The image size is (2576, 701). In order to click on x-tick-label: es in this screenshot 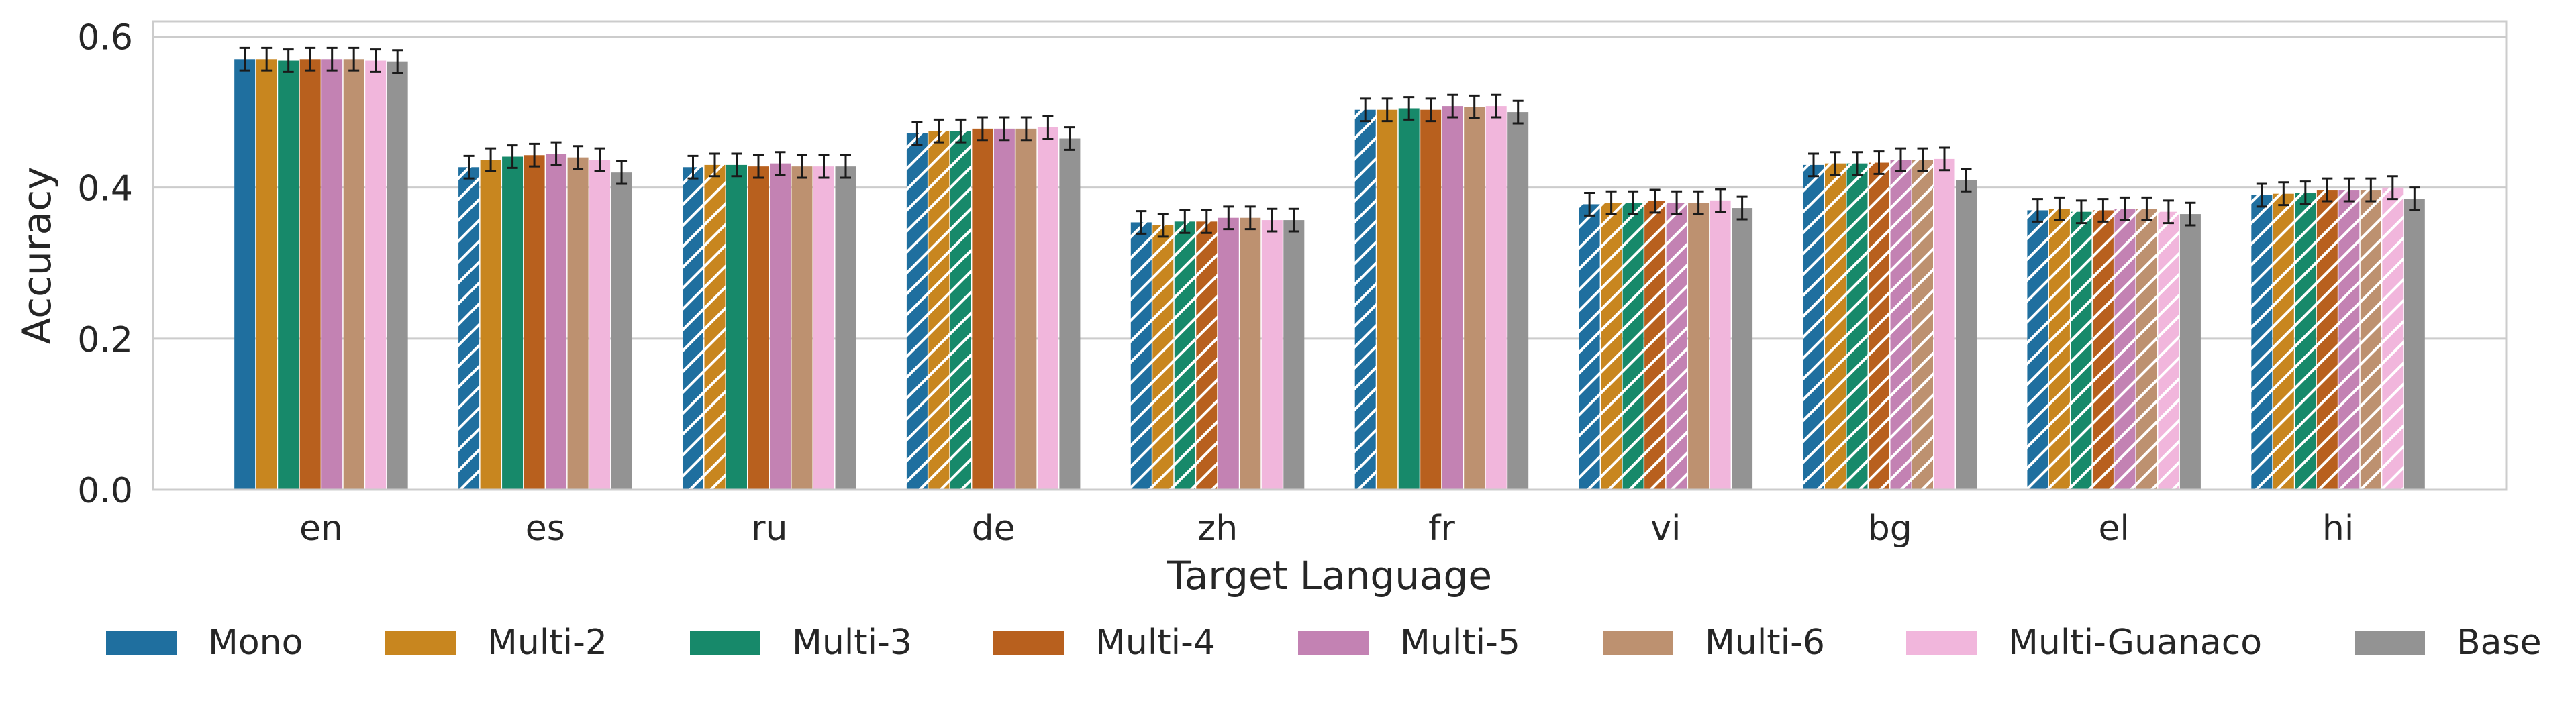, I will do `click(545, 529)`.